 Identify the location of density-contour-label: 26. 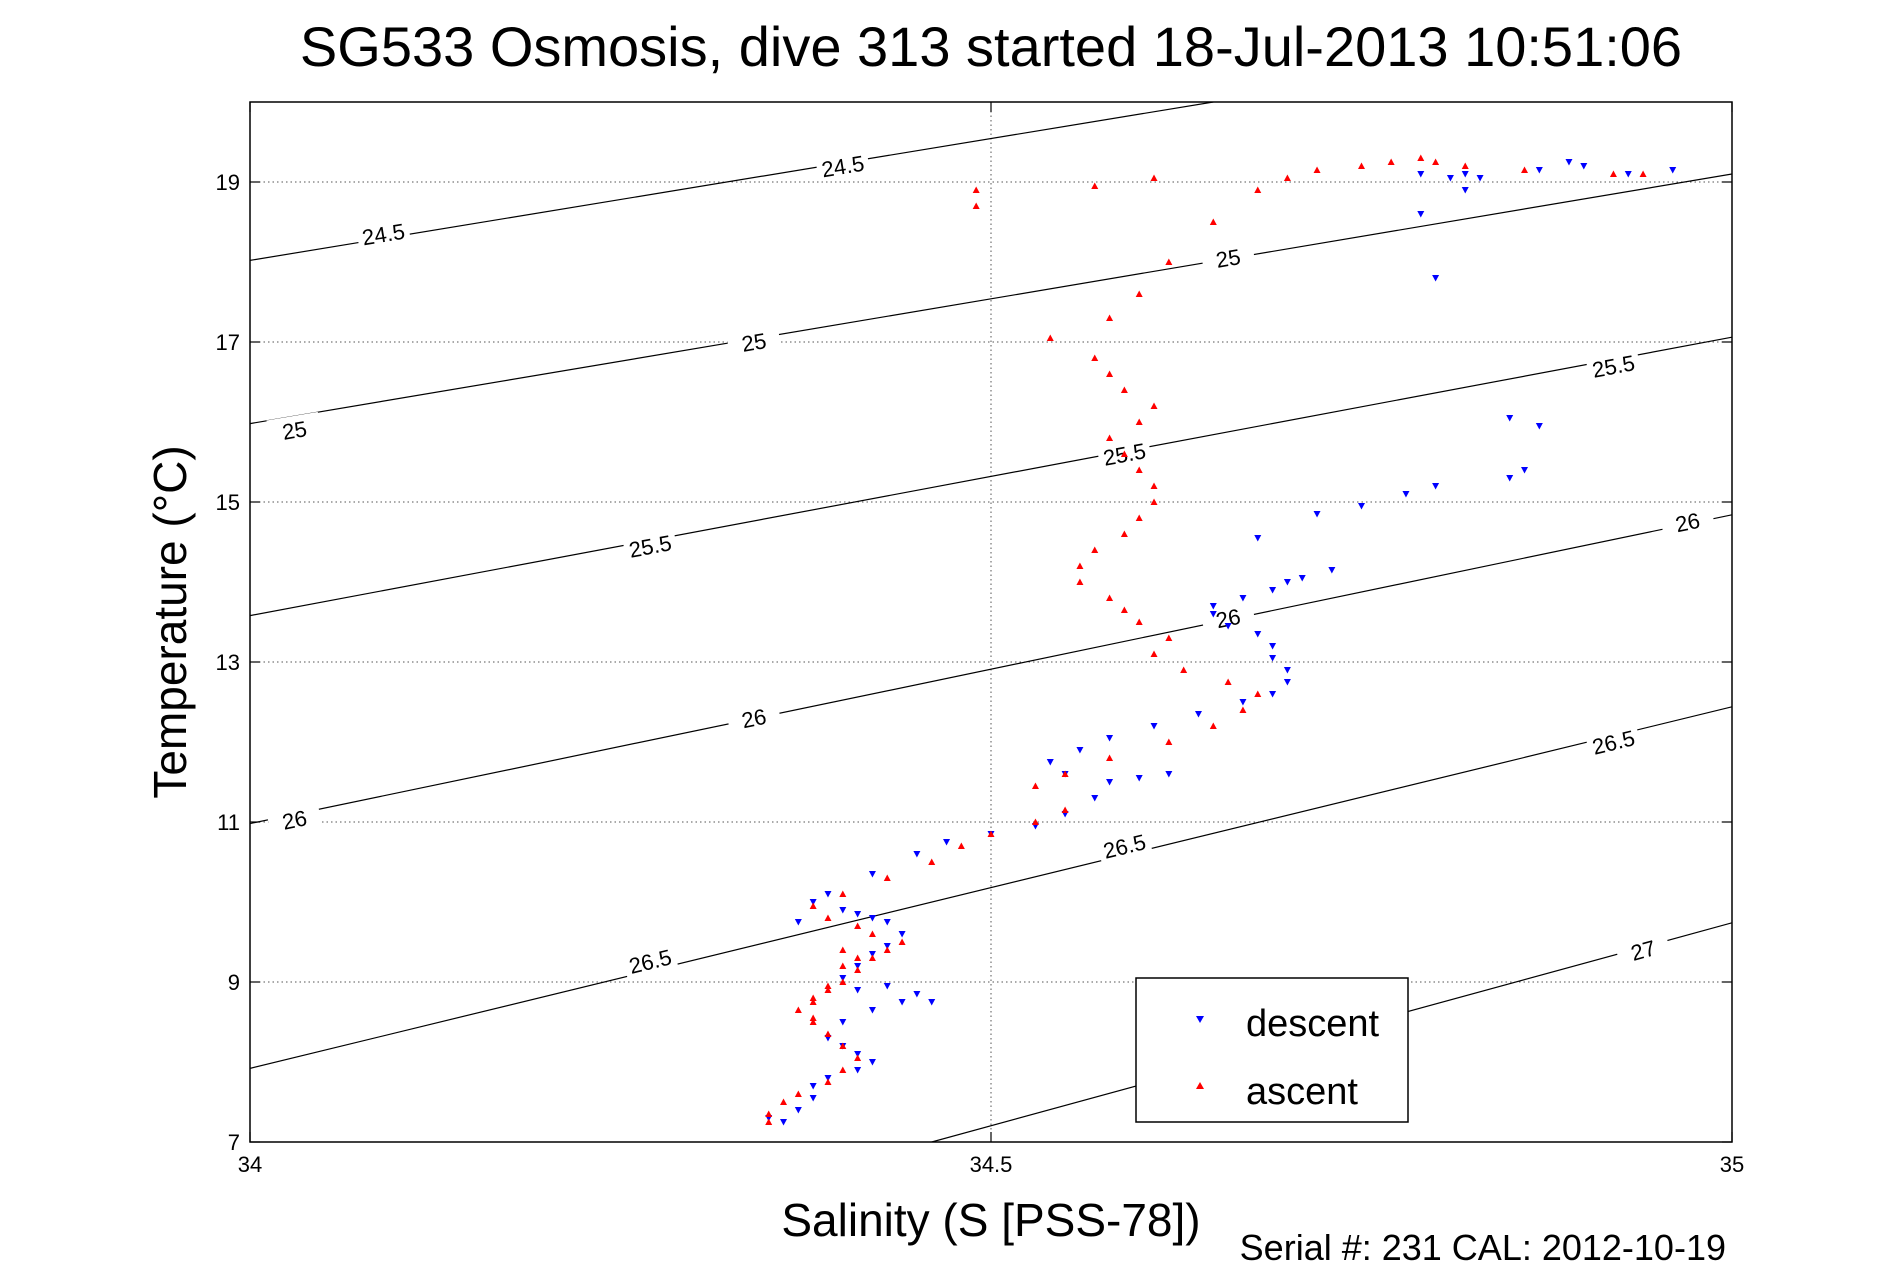
(1228, 617).